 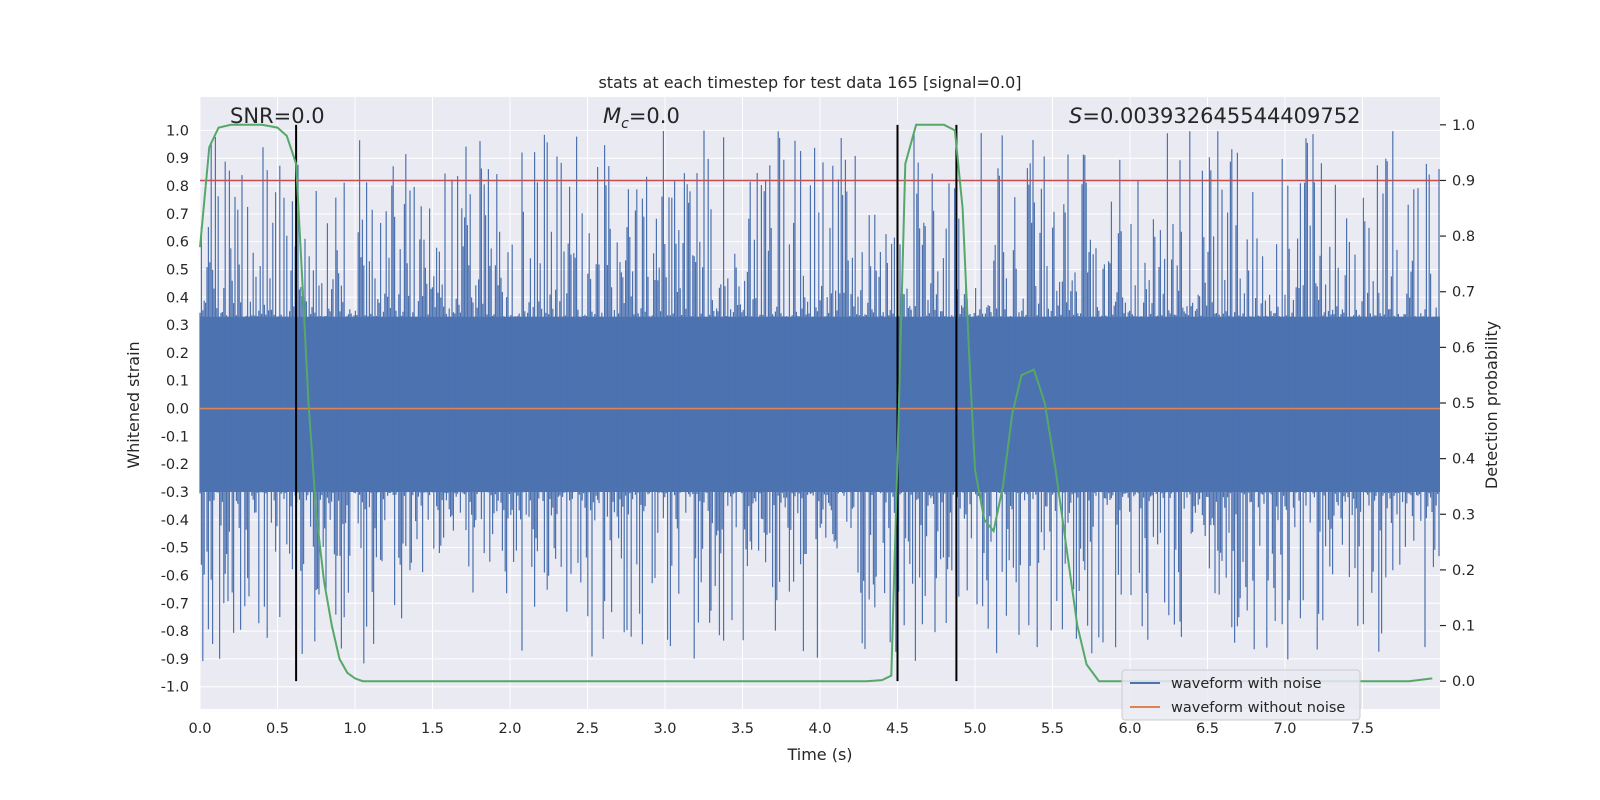 I want to click on x-tick-label: 6.5, so click(x=1207, y=729).